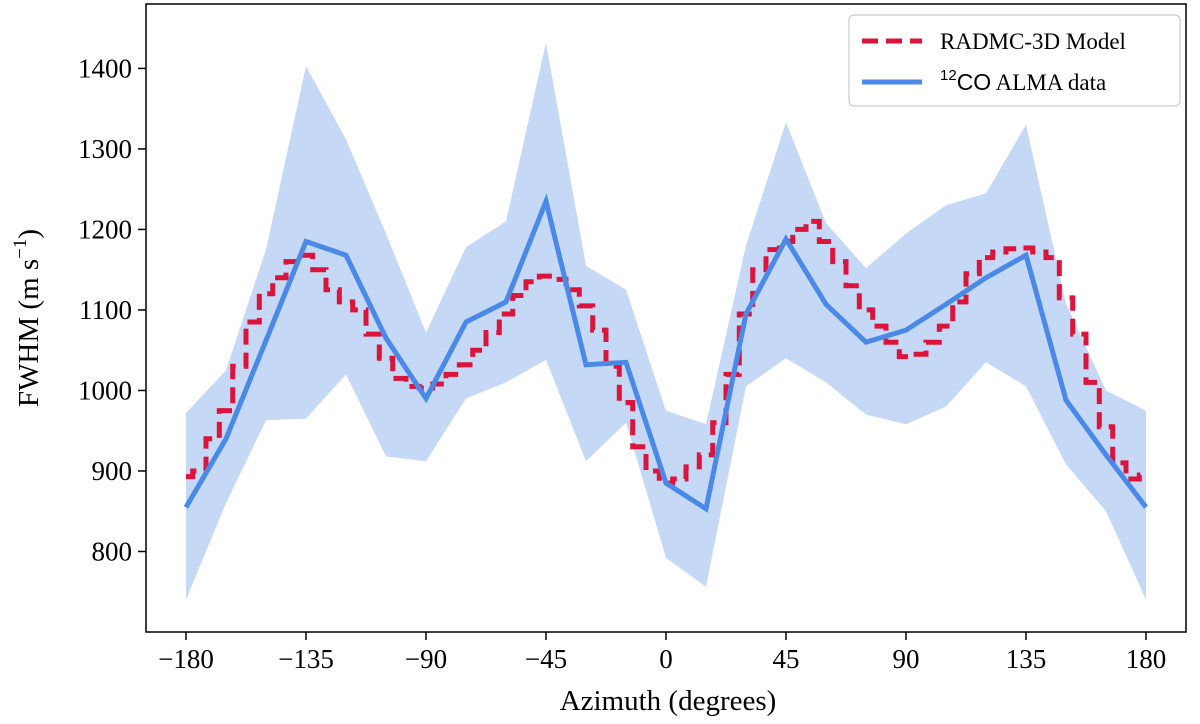 This screenshot has height=724, width=1200. I want to click on y-tick-label: 900, so click(112, 471).